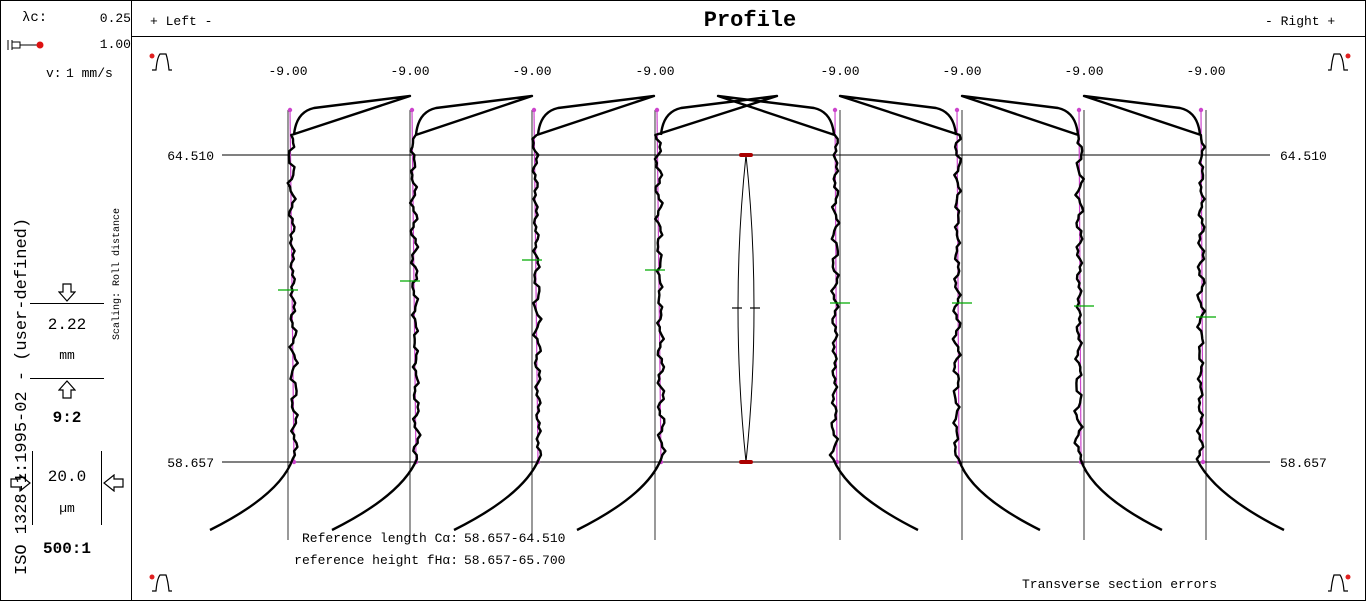  I want to click on section-note: Transverse section errors, so click(1120, 584).